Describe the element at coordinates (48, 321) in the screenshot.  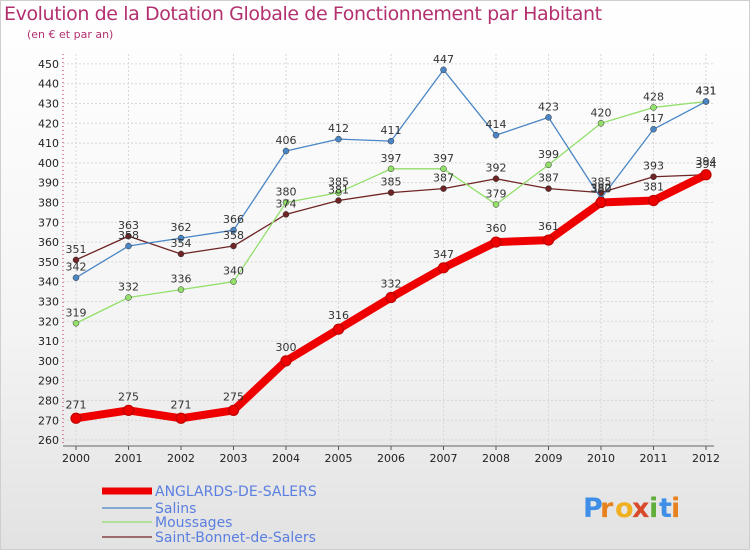
I see `y-tick-label: 320` at that location.